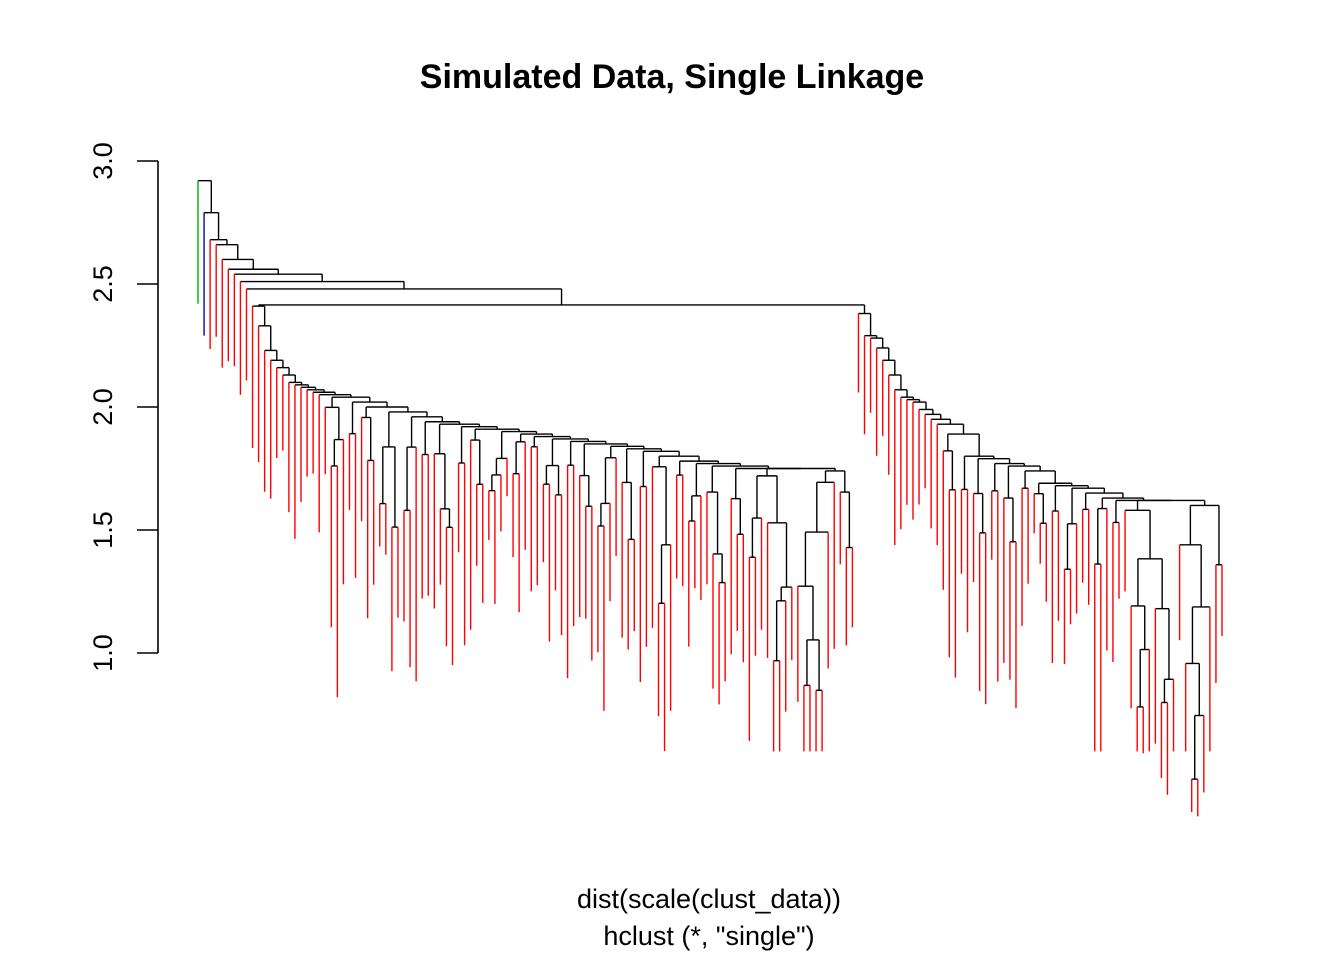 This screenshot has height=960, width=1344. Describe the element at coordinates (709, 936) in the screenshot. I see `x-axis-label-method: hclust (*, "single")` at that location.